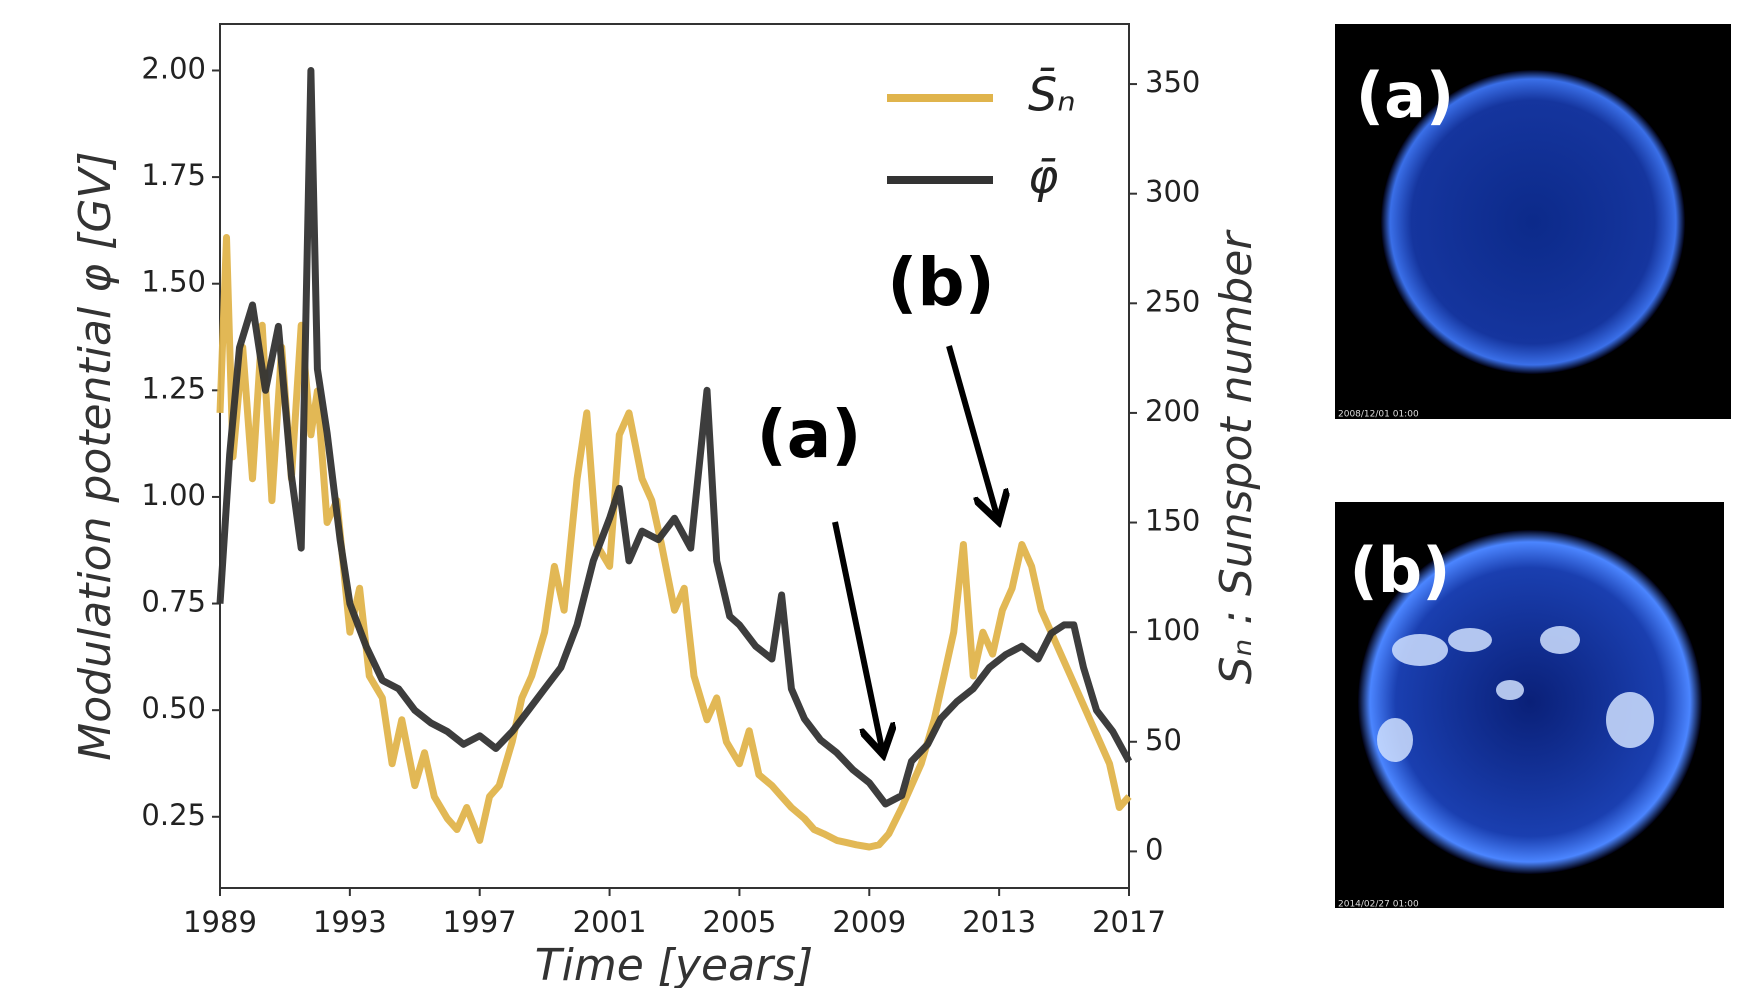 This screenshot has height=988, width=1741. Describe the element at coordinates (173, 175) in the screenshot. I see `y-tick-label: 1.75` at that location.